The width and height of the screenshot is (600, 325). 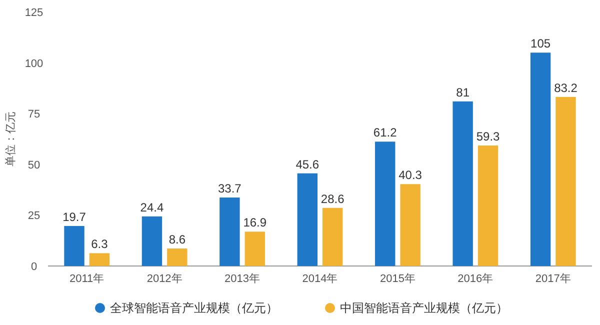 I want to click on data-label: 40.3, so click(x=410, y=175).